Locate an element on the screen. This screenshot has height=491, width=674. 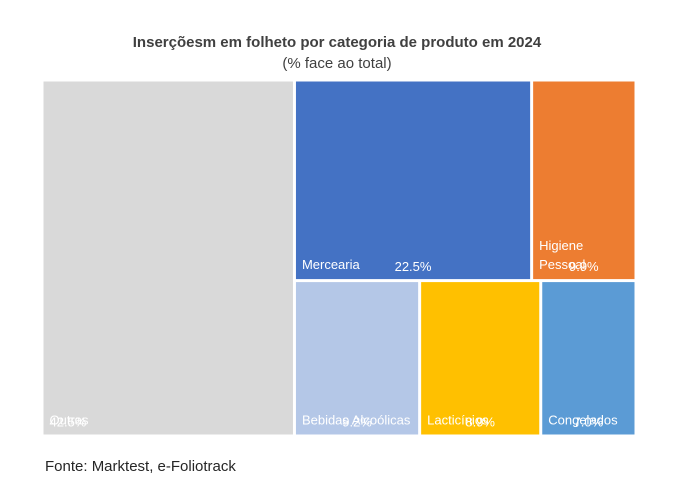
tile-congelados is located at coordinates (588, 358).